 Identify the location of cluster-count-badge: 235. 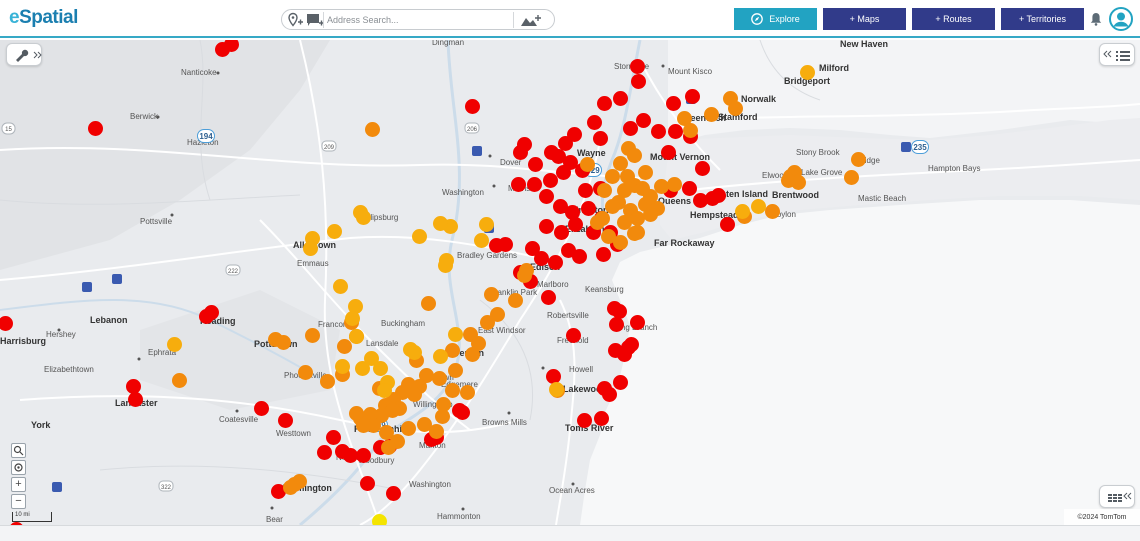
(920, 147).